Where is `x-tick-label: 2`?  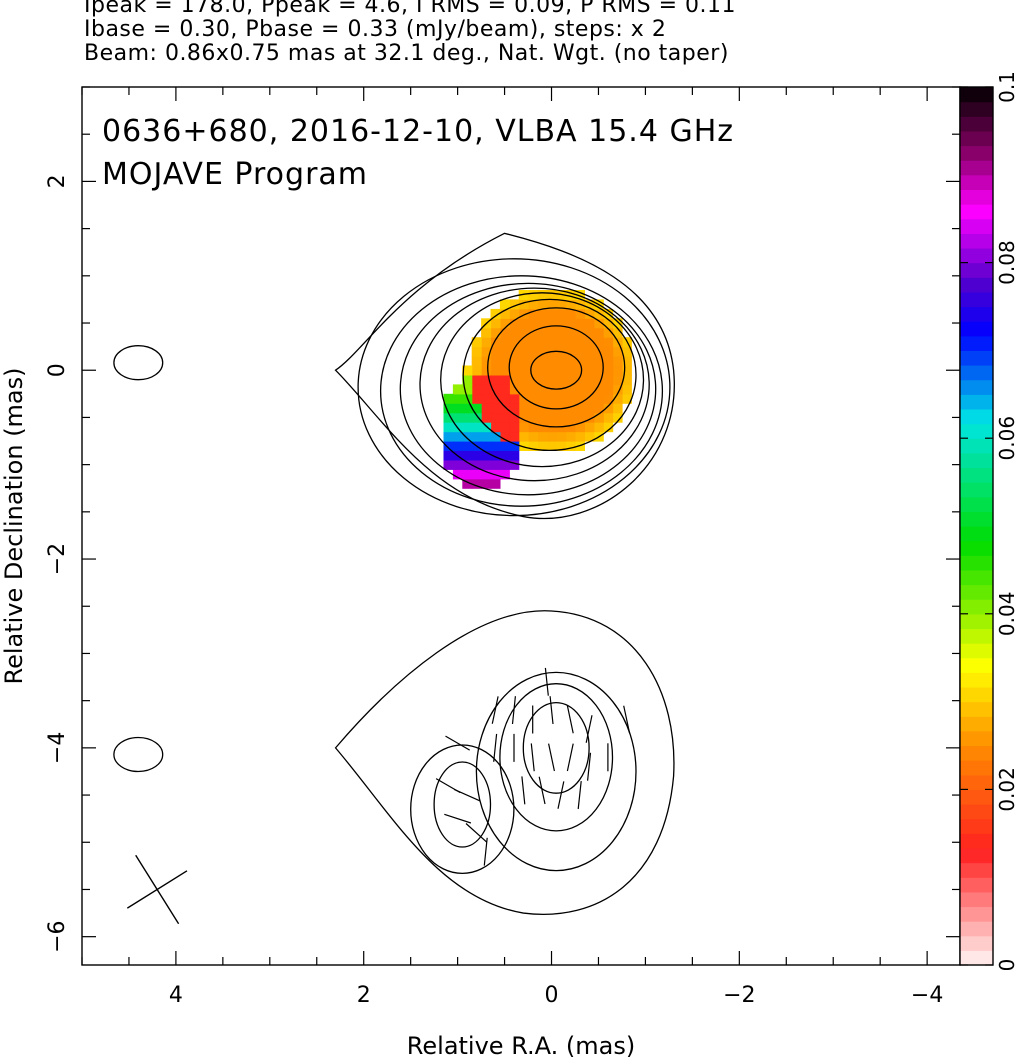 x-tick-label: 2 is located at coordinates (364, 995).